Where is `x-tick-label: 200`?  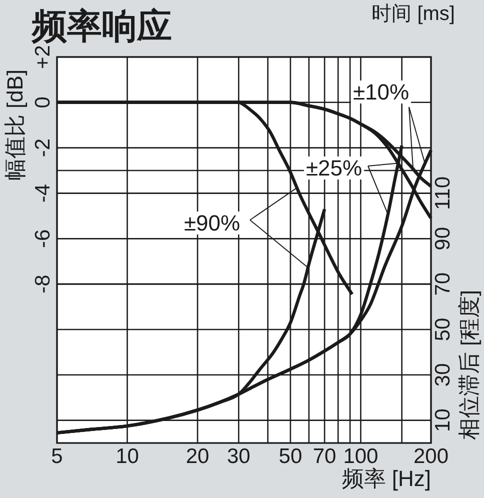 x-tick-label: 200 is located at coordinates (431, 456).